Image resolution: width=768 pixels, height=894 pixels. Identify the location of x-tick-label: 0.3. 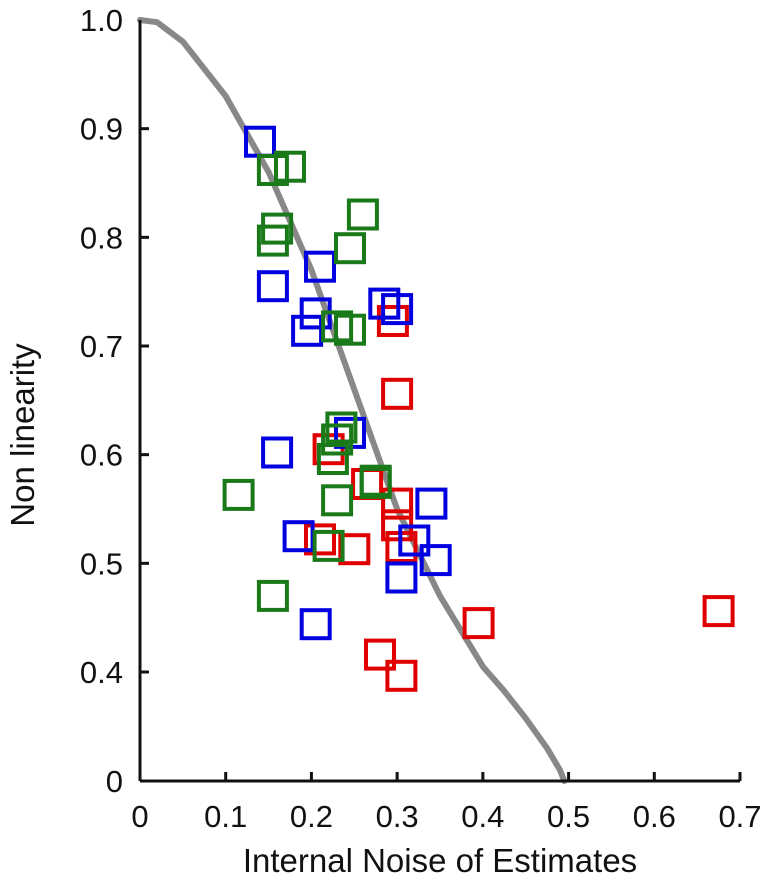
(397, 816).